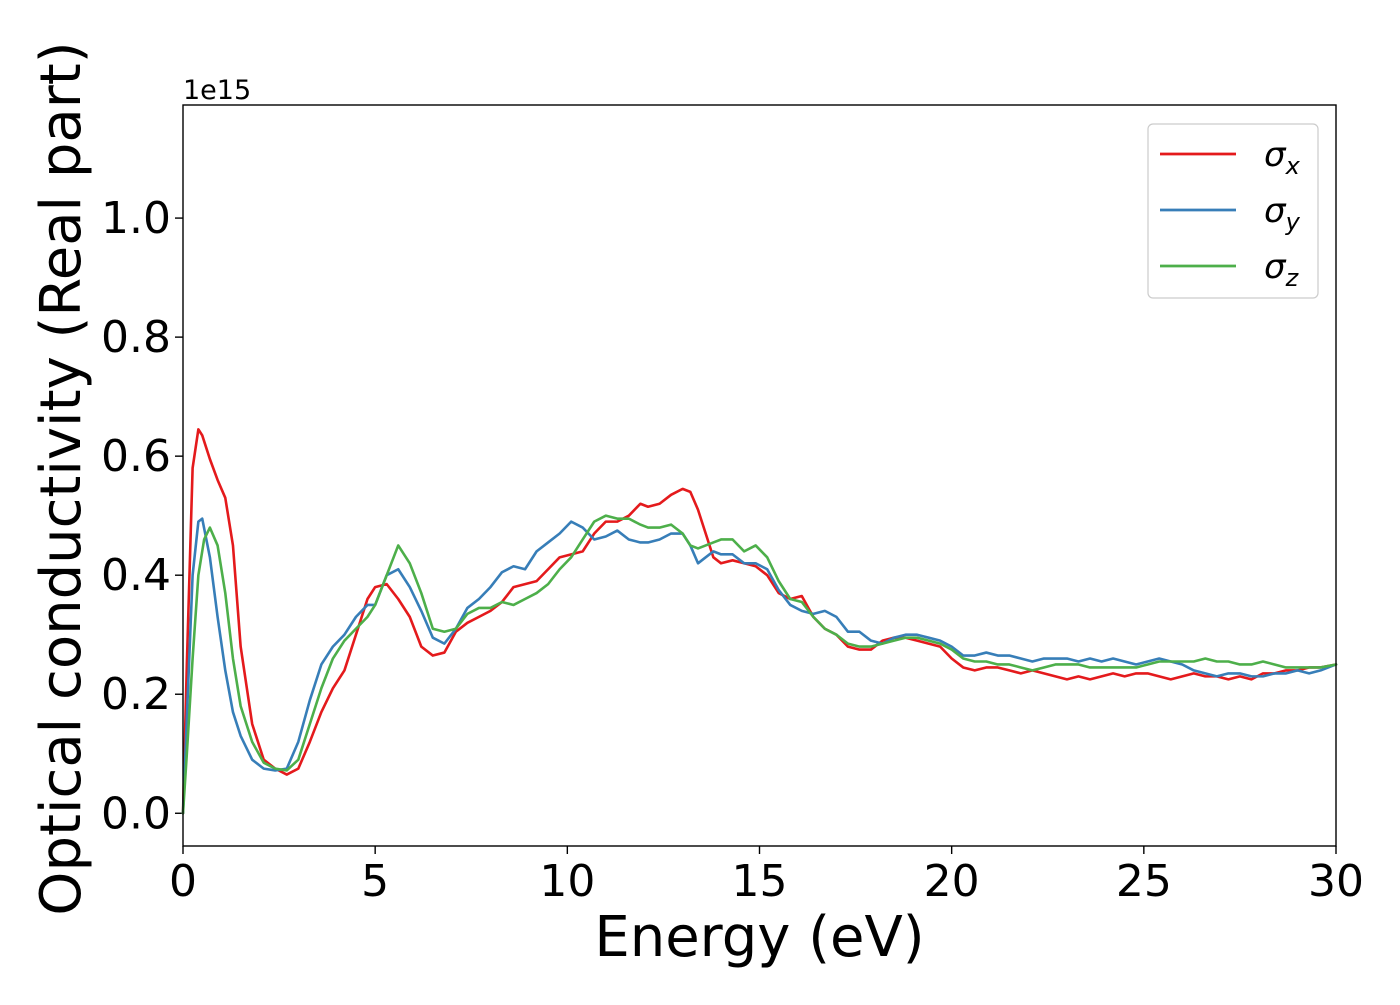  What do you see at coordinates (136, 456) in the screenshot?
I see `y-tick-label: 0.6` at bounding box center [136, 456].